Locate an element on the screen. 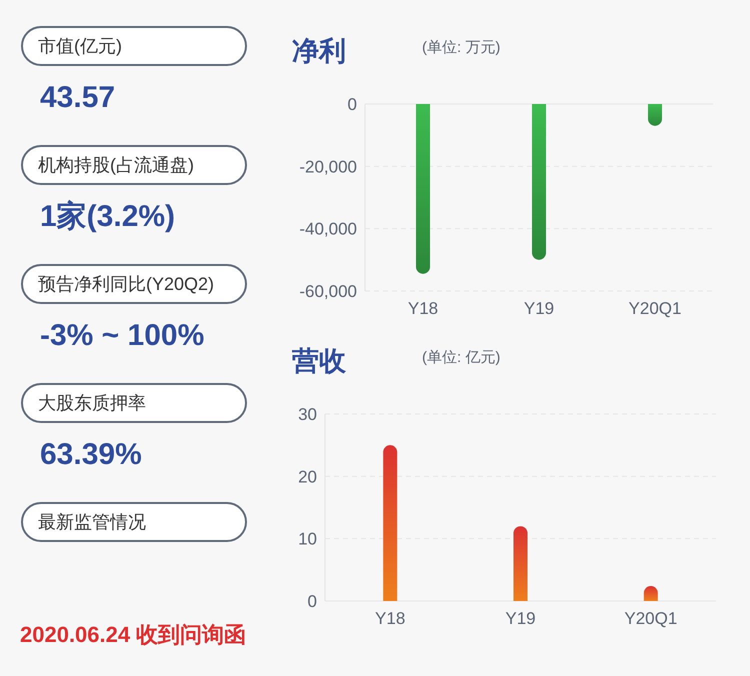 The height and width of the screenshot is (676, 750). text: 大股东质押率 is located at coordinates (92, 403).